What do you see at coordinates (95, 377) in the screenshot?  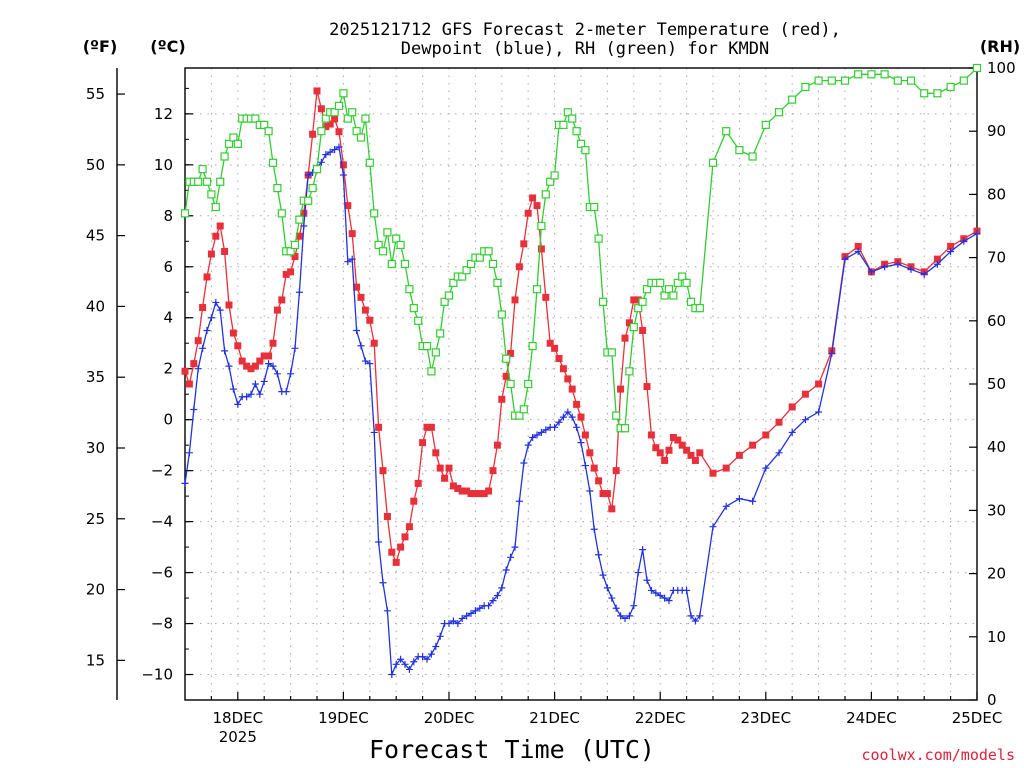 I see `fahrenheit-tick-label: 35` at bounding box center [95, 377].